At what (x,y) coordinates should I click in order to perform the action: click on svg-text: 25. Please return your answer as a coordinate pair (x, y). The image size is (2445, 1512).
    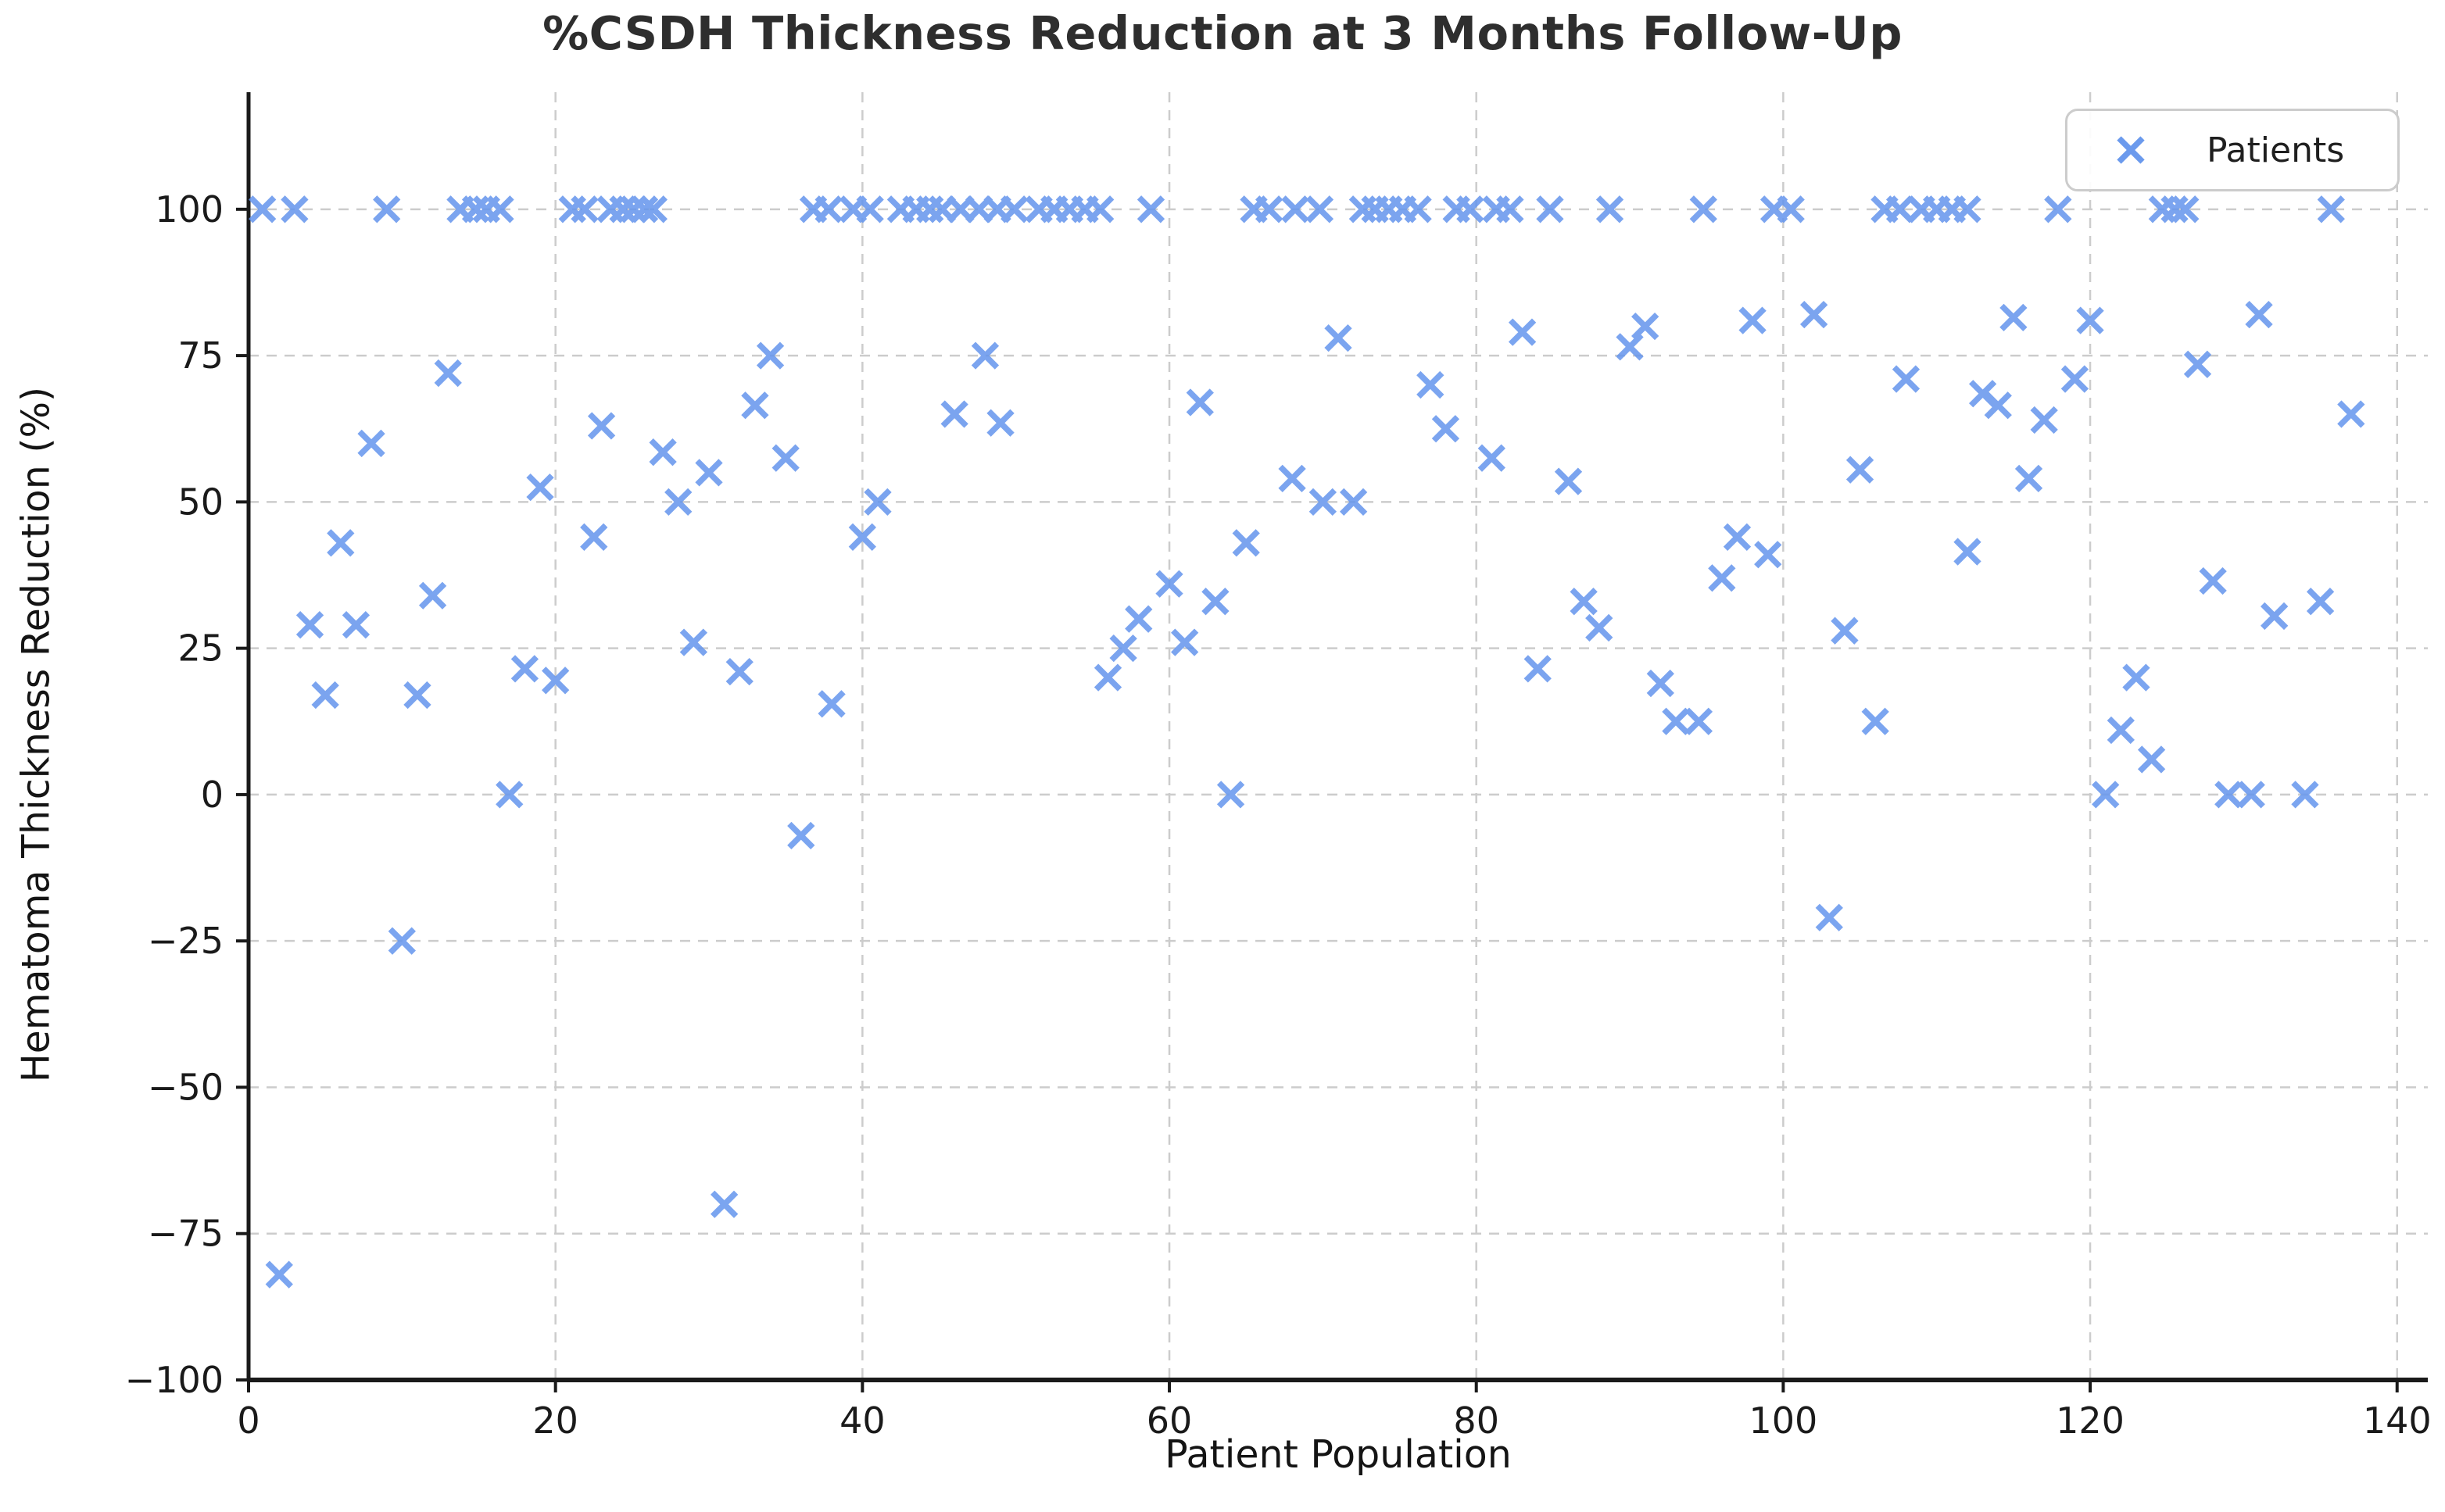
    Looking at the image, I should click on (200, 648).